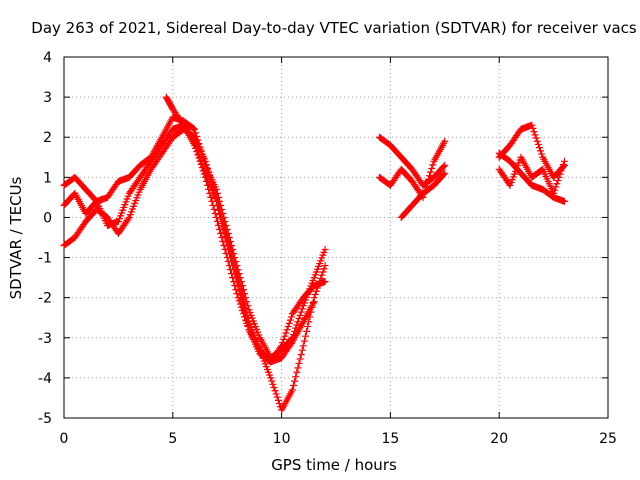 This screenshot has width=640, height=480. Describe the element at coordinates (47, 138) in the screenshot. I see `y-tick-label: 2` at that location.